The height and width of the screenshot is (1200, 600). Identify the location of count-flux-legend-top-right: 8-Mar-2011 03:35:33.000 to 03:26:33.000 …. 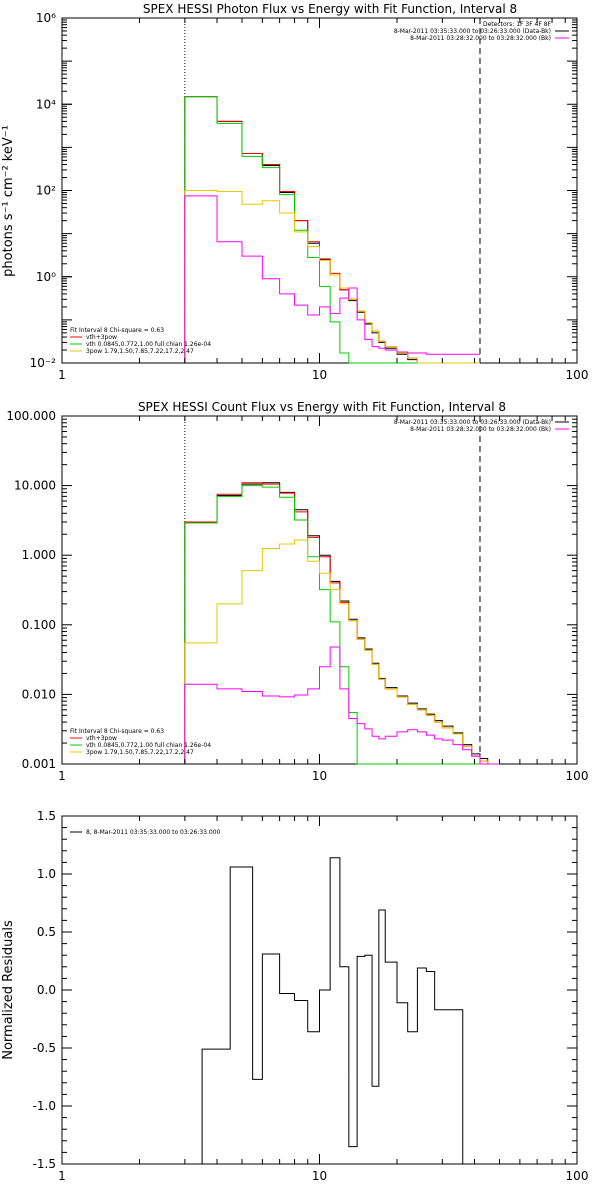
(481, 426).